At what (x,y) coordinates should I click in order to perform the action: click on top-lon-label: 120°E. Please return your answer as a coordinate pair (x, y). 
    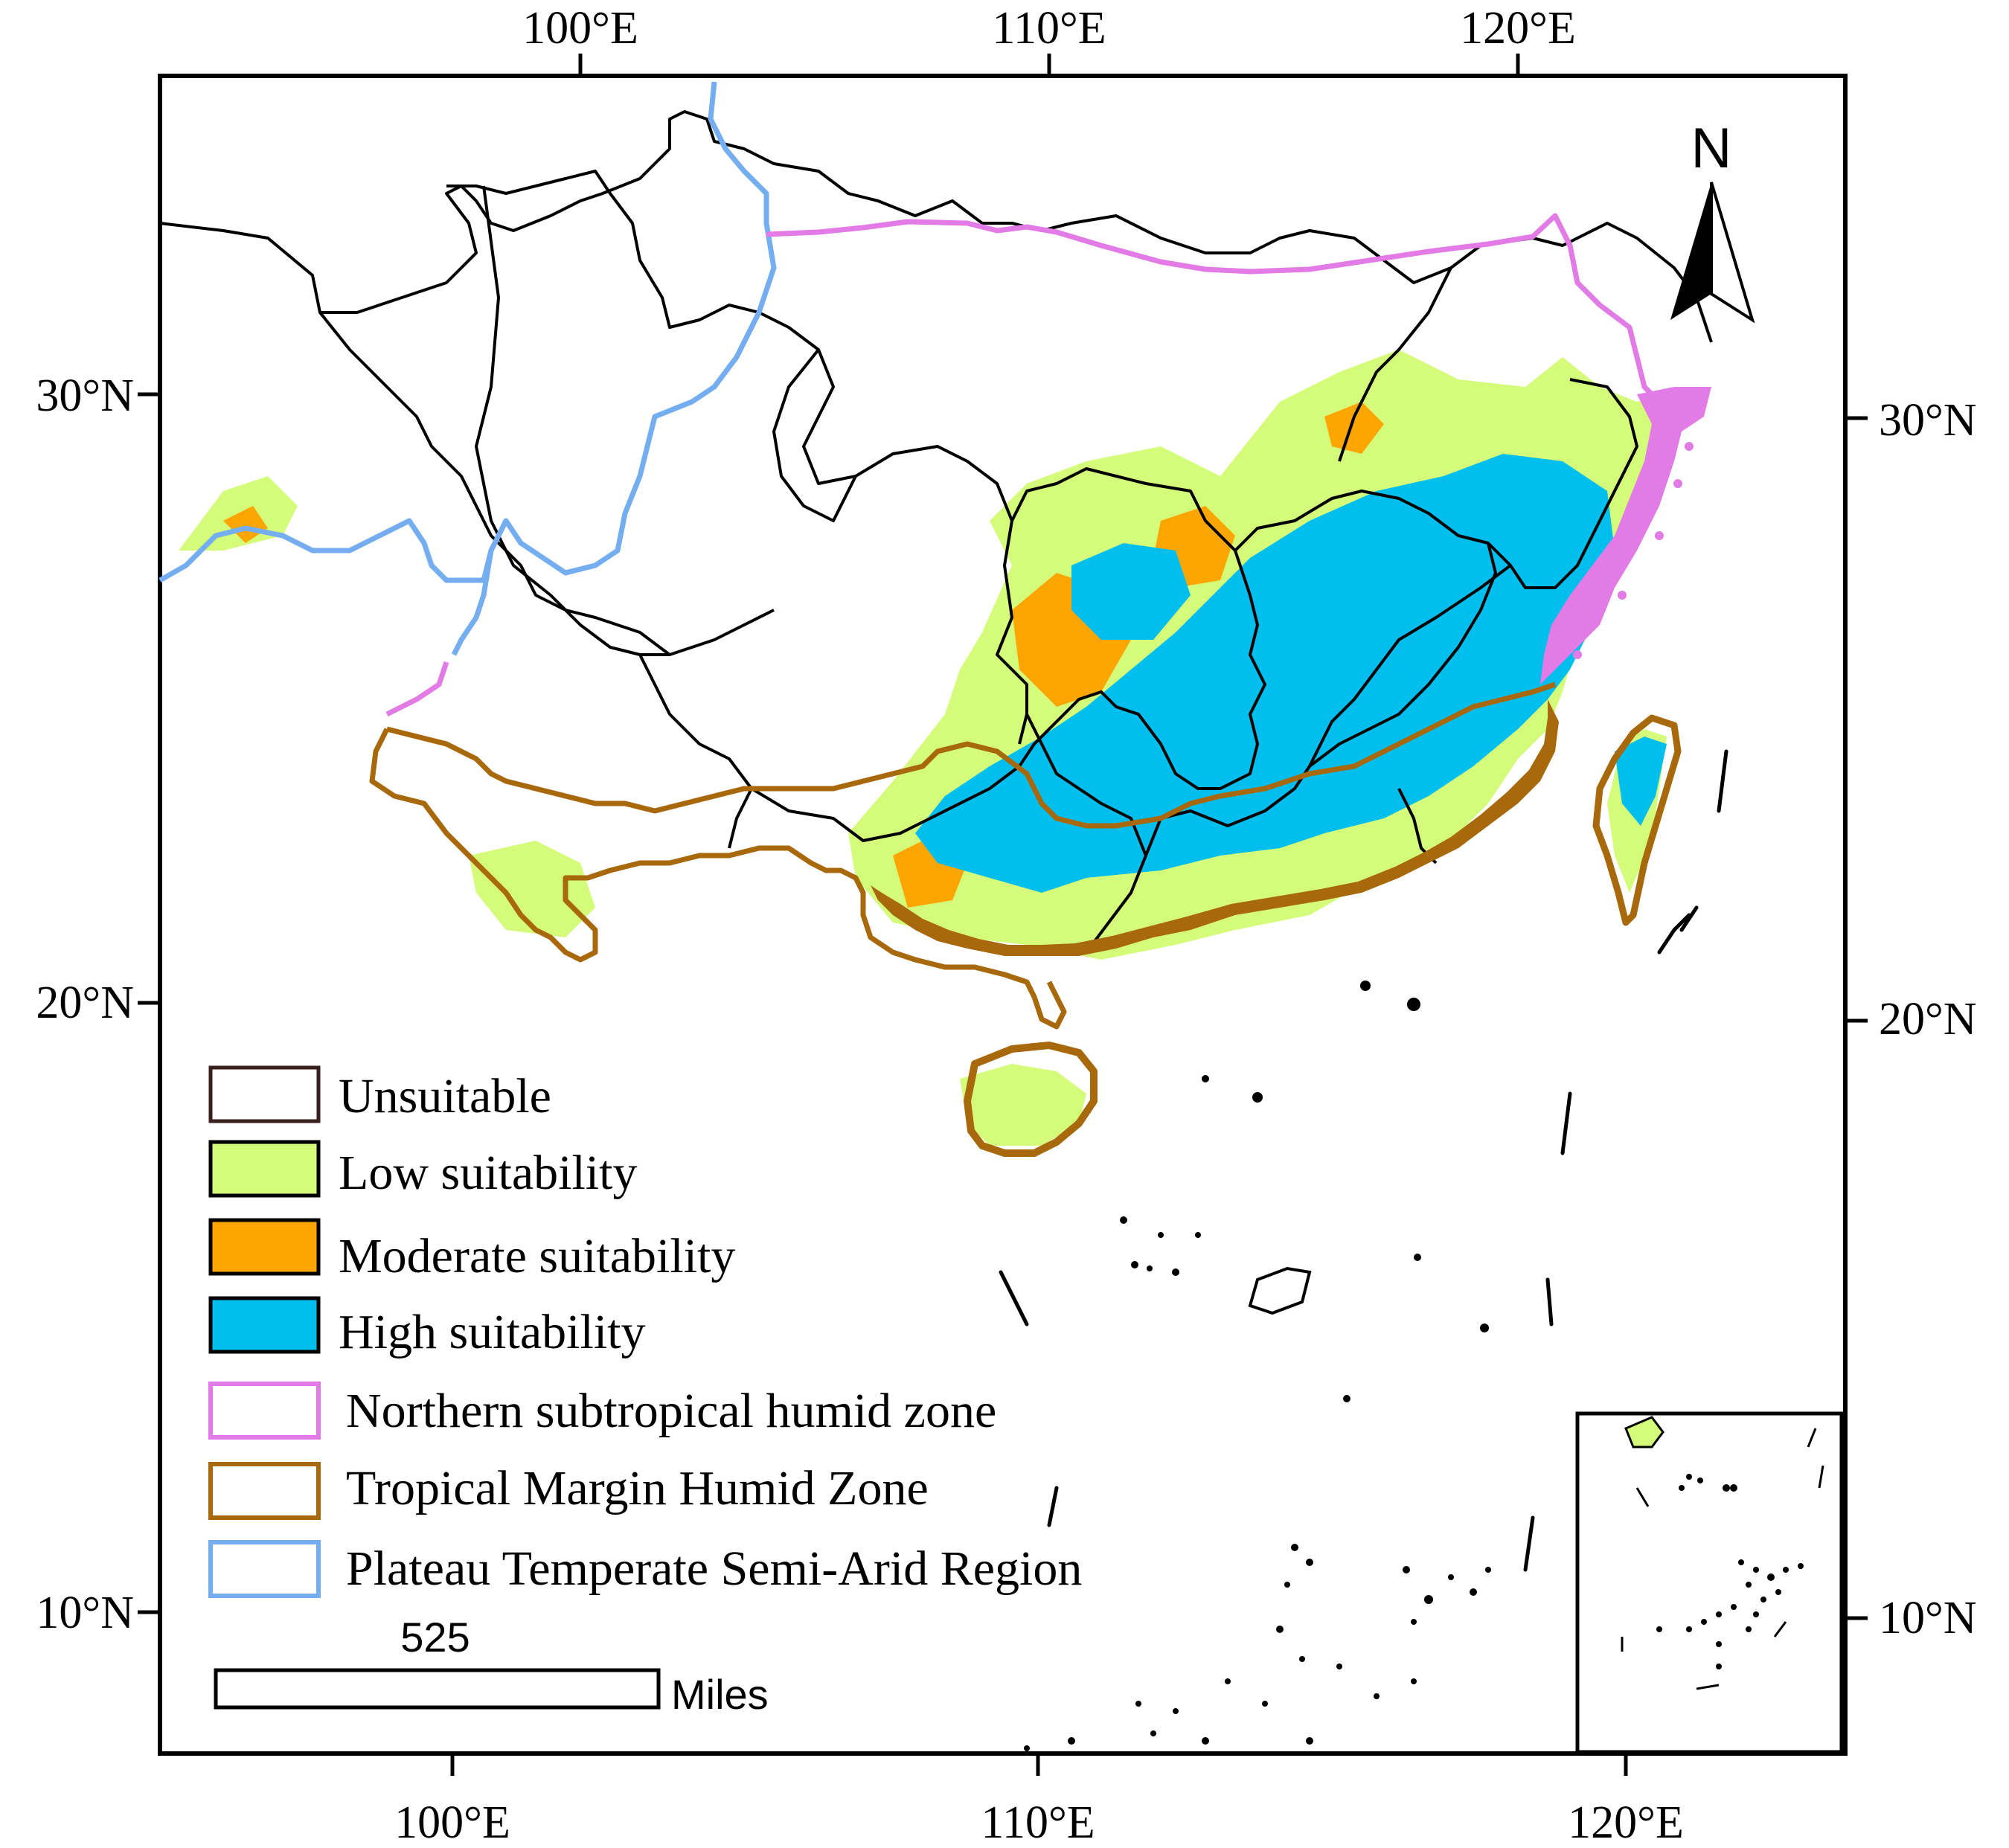
    Looking at the image, I should click on (1518, 28).